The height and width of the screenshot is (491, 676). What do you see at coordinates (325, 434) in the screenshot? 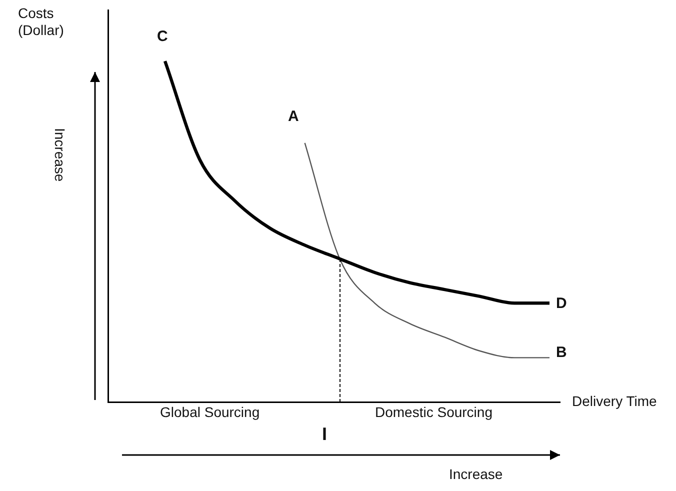
I see `text: I` at bounding box center [325, 434].